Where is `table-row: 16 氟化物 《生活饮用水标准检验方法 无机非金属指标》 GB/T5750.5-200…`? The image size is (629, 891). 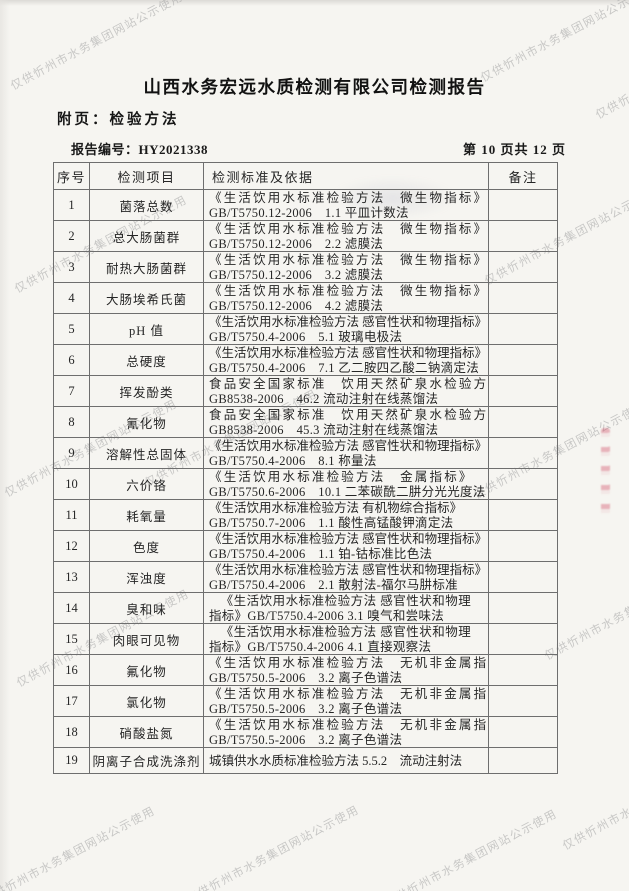
table-row: 16 氟化物 《生活饮用水标准检验方法 无机非金属指标》 GB/T5750.5-200… is located at coordinates (305, 670).